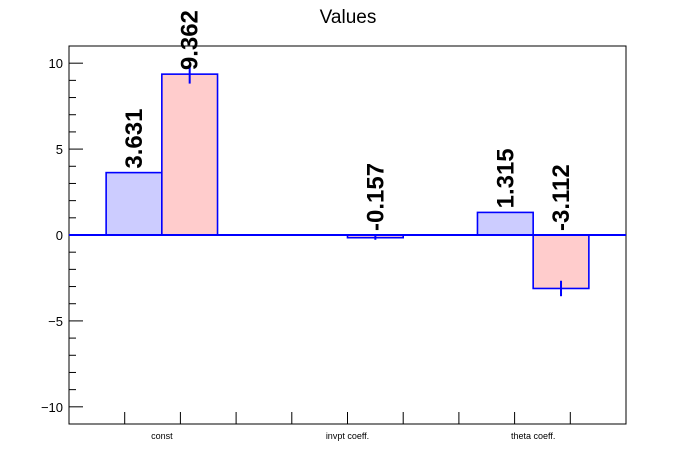 This screenshot has height=472, width=696. I want to click on x-category-label: invpt coeff., so click(347, 436).